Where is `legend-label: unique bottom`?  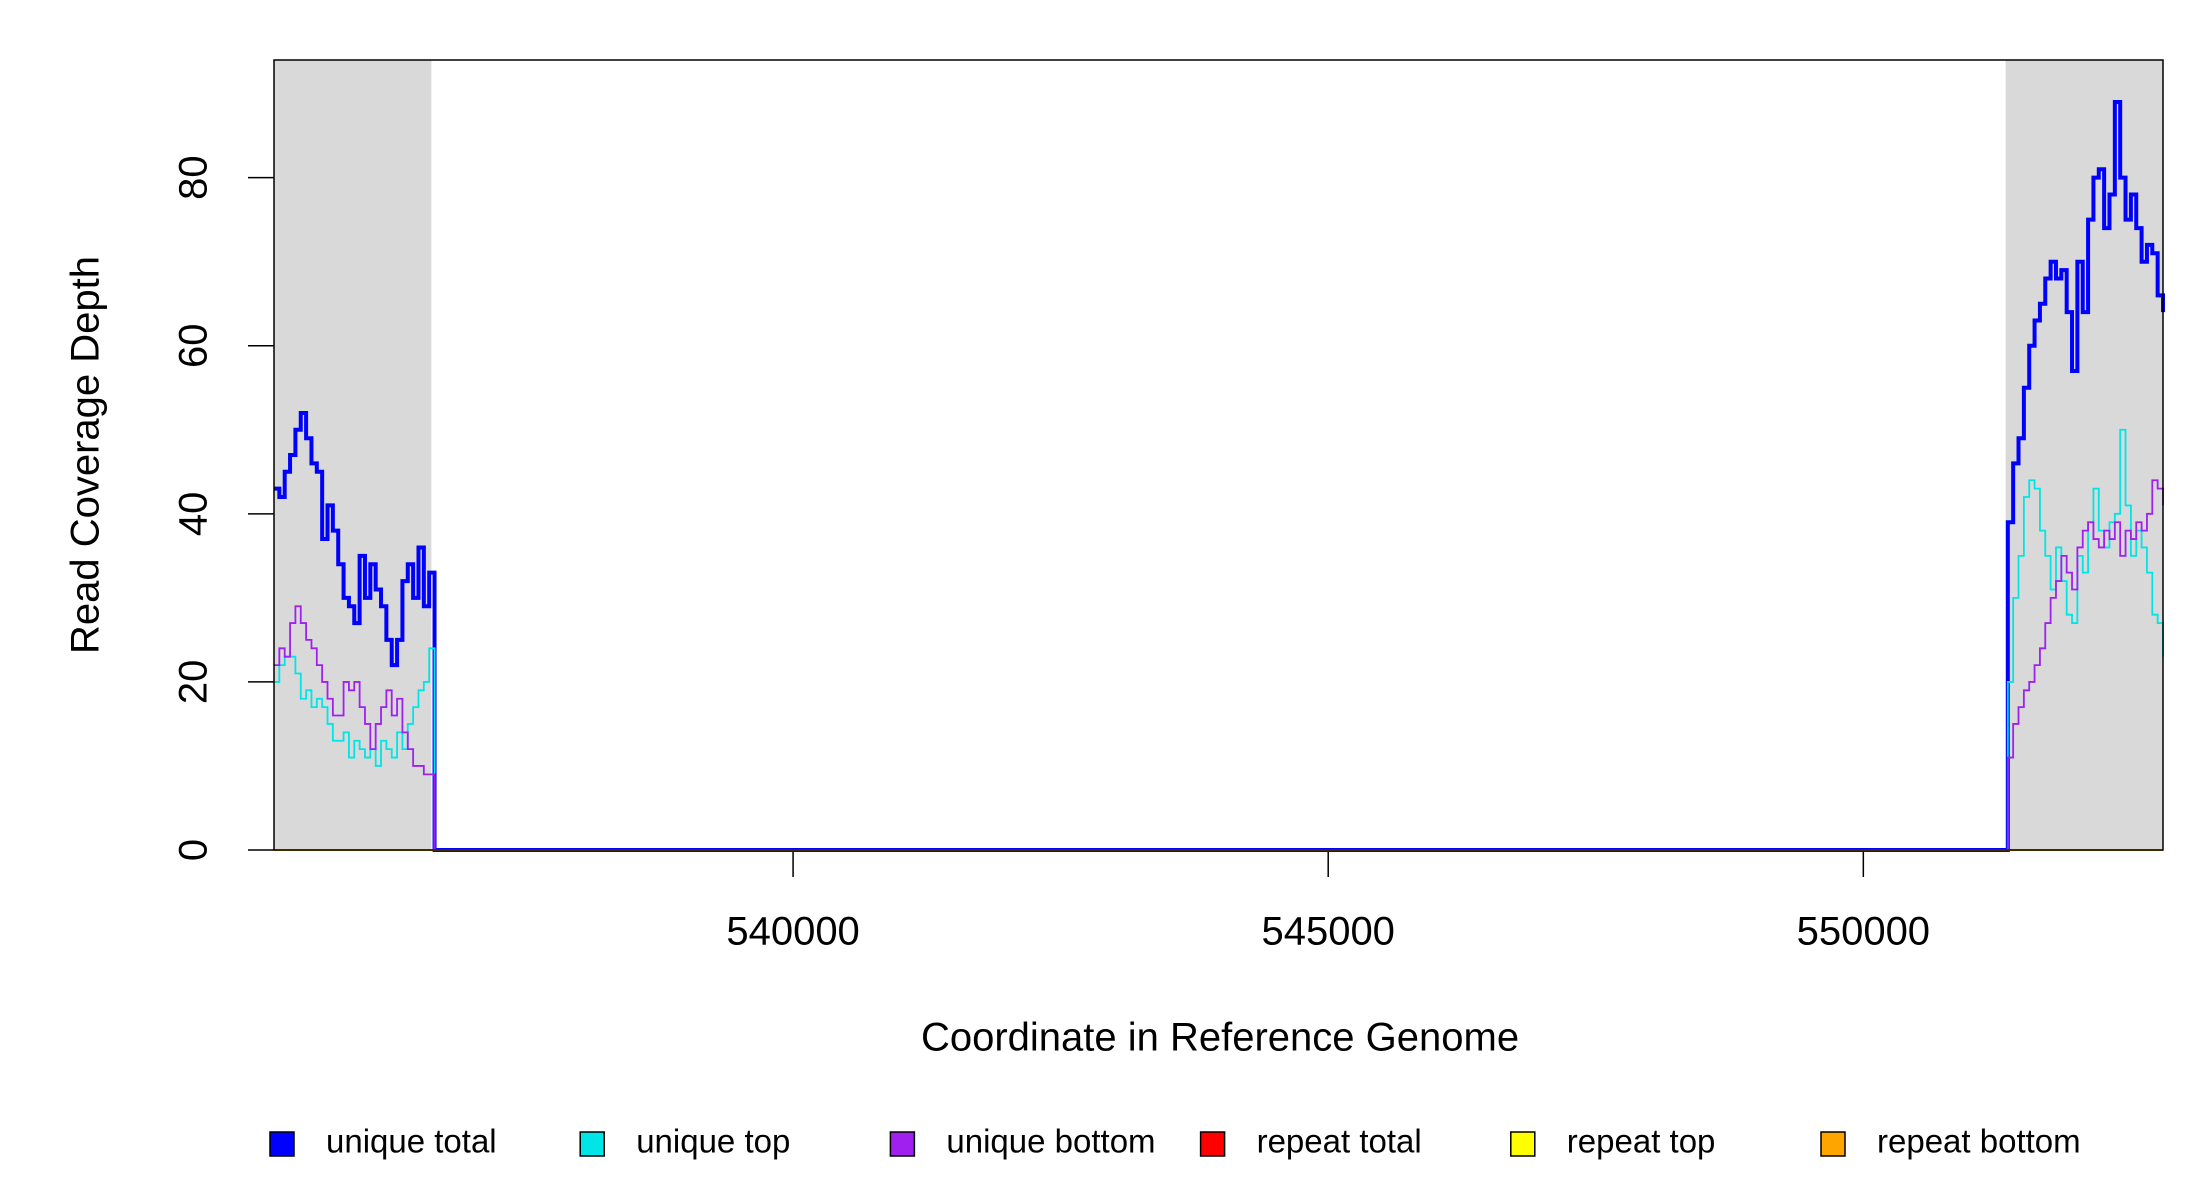 legend-label: unique bottom is located at coordinates (1050, 1141).